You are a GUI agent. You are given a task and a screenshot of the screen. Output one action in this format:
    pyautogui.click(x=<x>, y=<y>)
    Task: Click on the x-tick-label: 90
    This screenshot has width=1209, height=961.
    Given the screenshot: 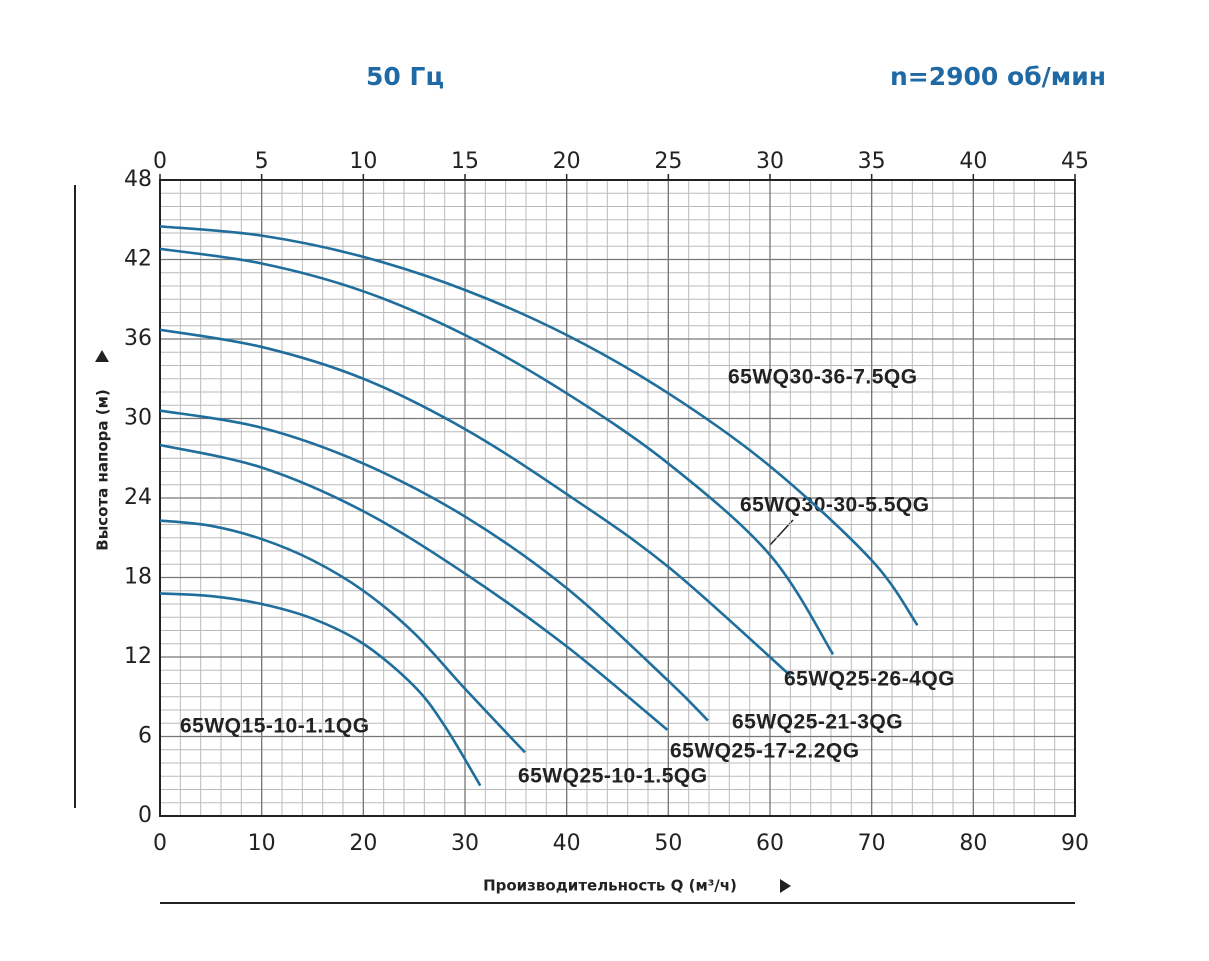 What is the action you would take?
    pyautogui.click(x=1075, y=843)
    